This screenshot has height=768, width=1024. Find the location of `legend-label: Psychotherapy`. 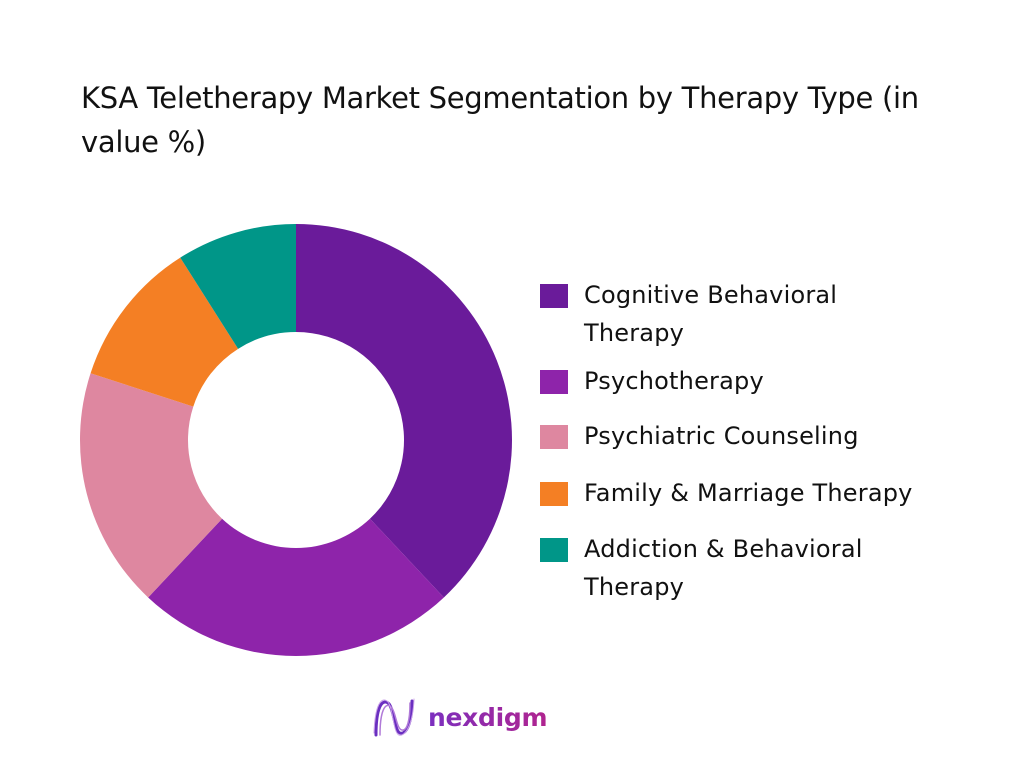

legend-label: Psychotherapy is located at coordinates (674, 381).